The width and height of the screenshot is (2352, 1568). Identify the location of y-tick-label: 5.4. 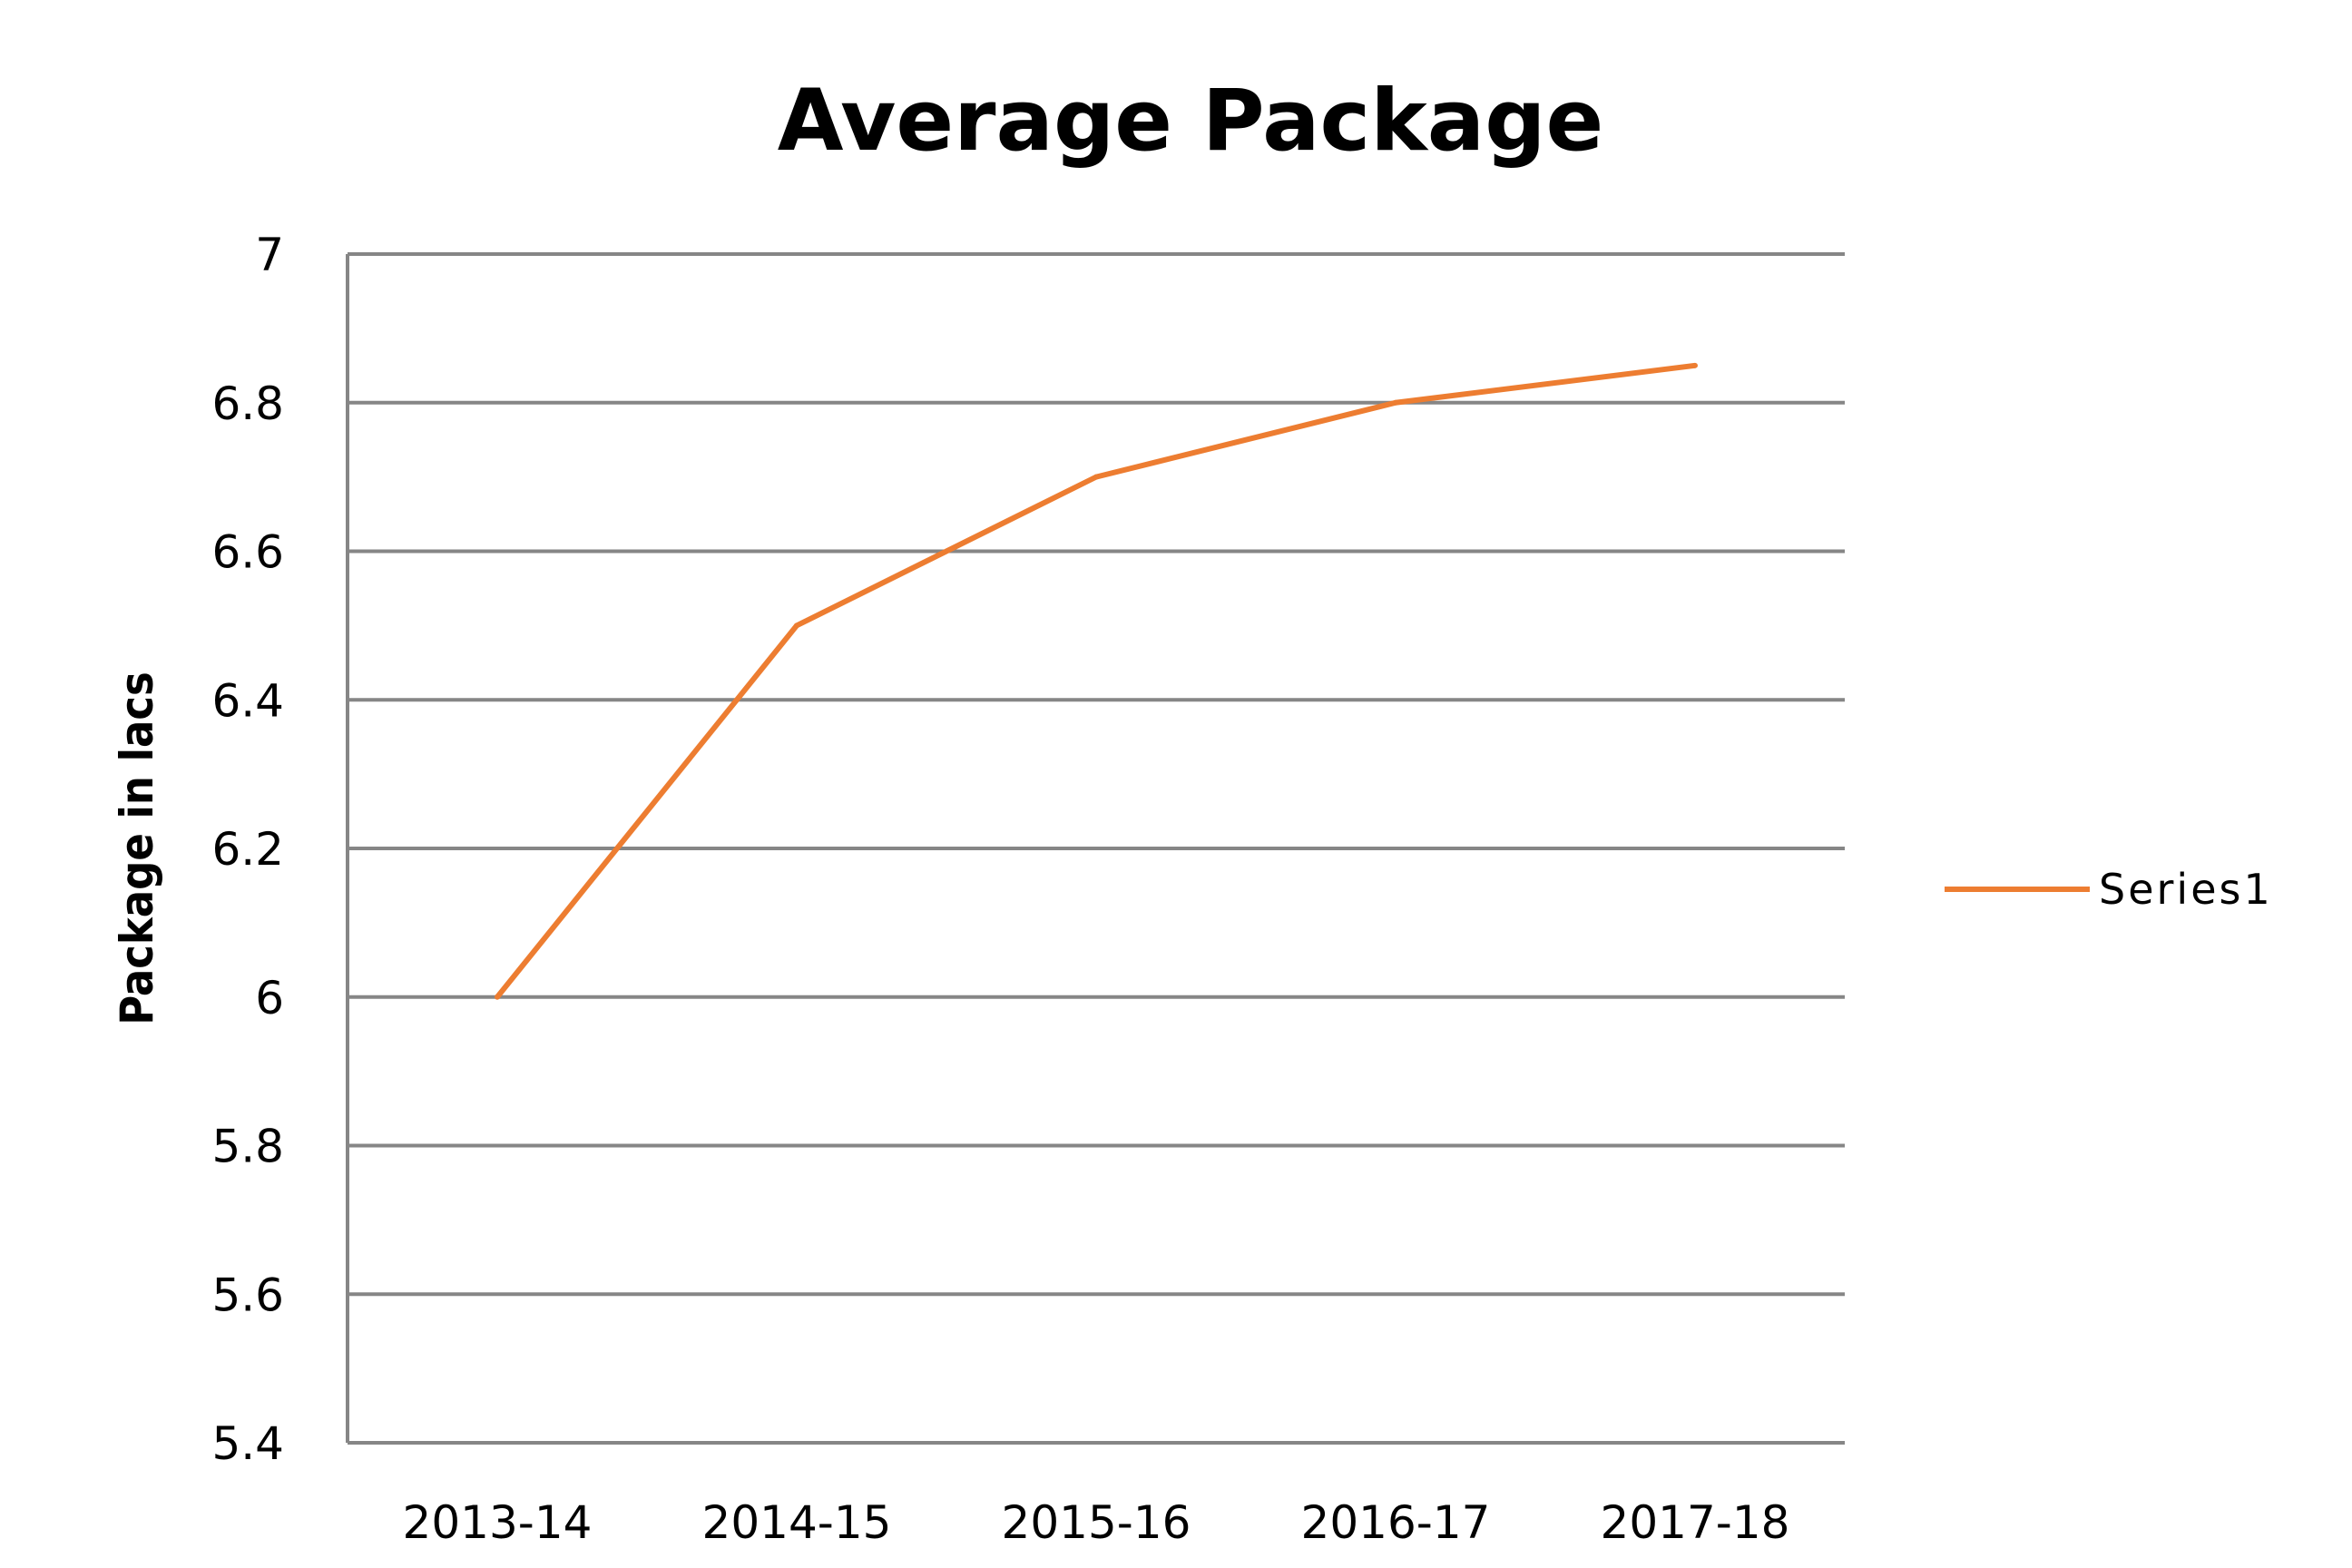
(247, 1443).